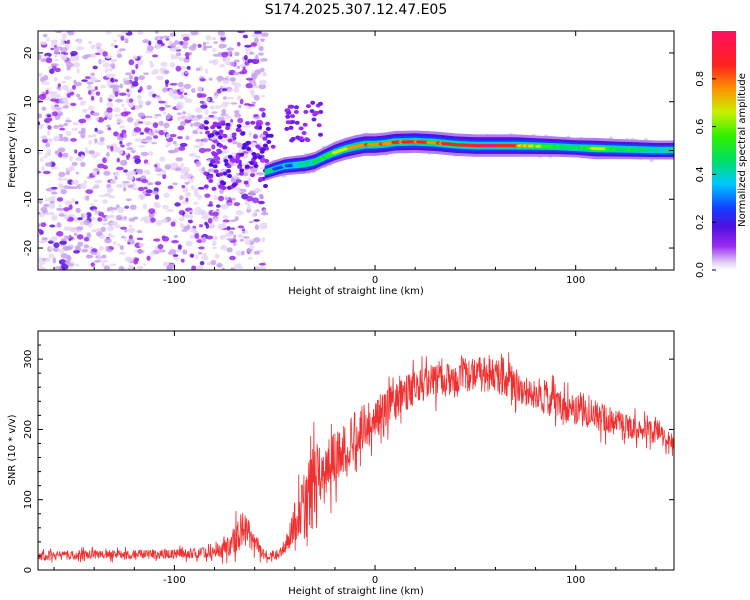 The width and height of the screenshot is (750, 600). What do you see at coordinates (174, 280) in the screenshot?
I see `x-tick-label: -100` at bounding box center [174, 280].